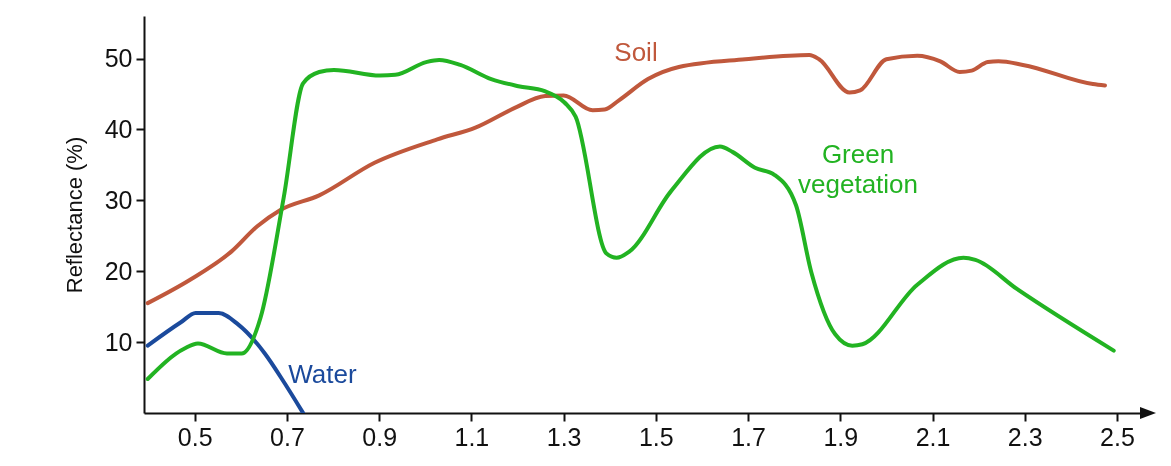 The height and width of the screenshot is (466, 1171). Describe the element at coordinates (380, 436) in the screenshot. I see `x-tick-label: 0.9` at that location.